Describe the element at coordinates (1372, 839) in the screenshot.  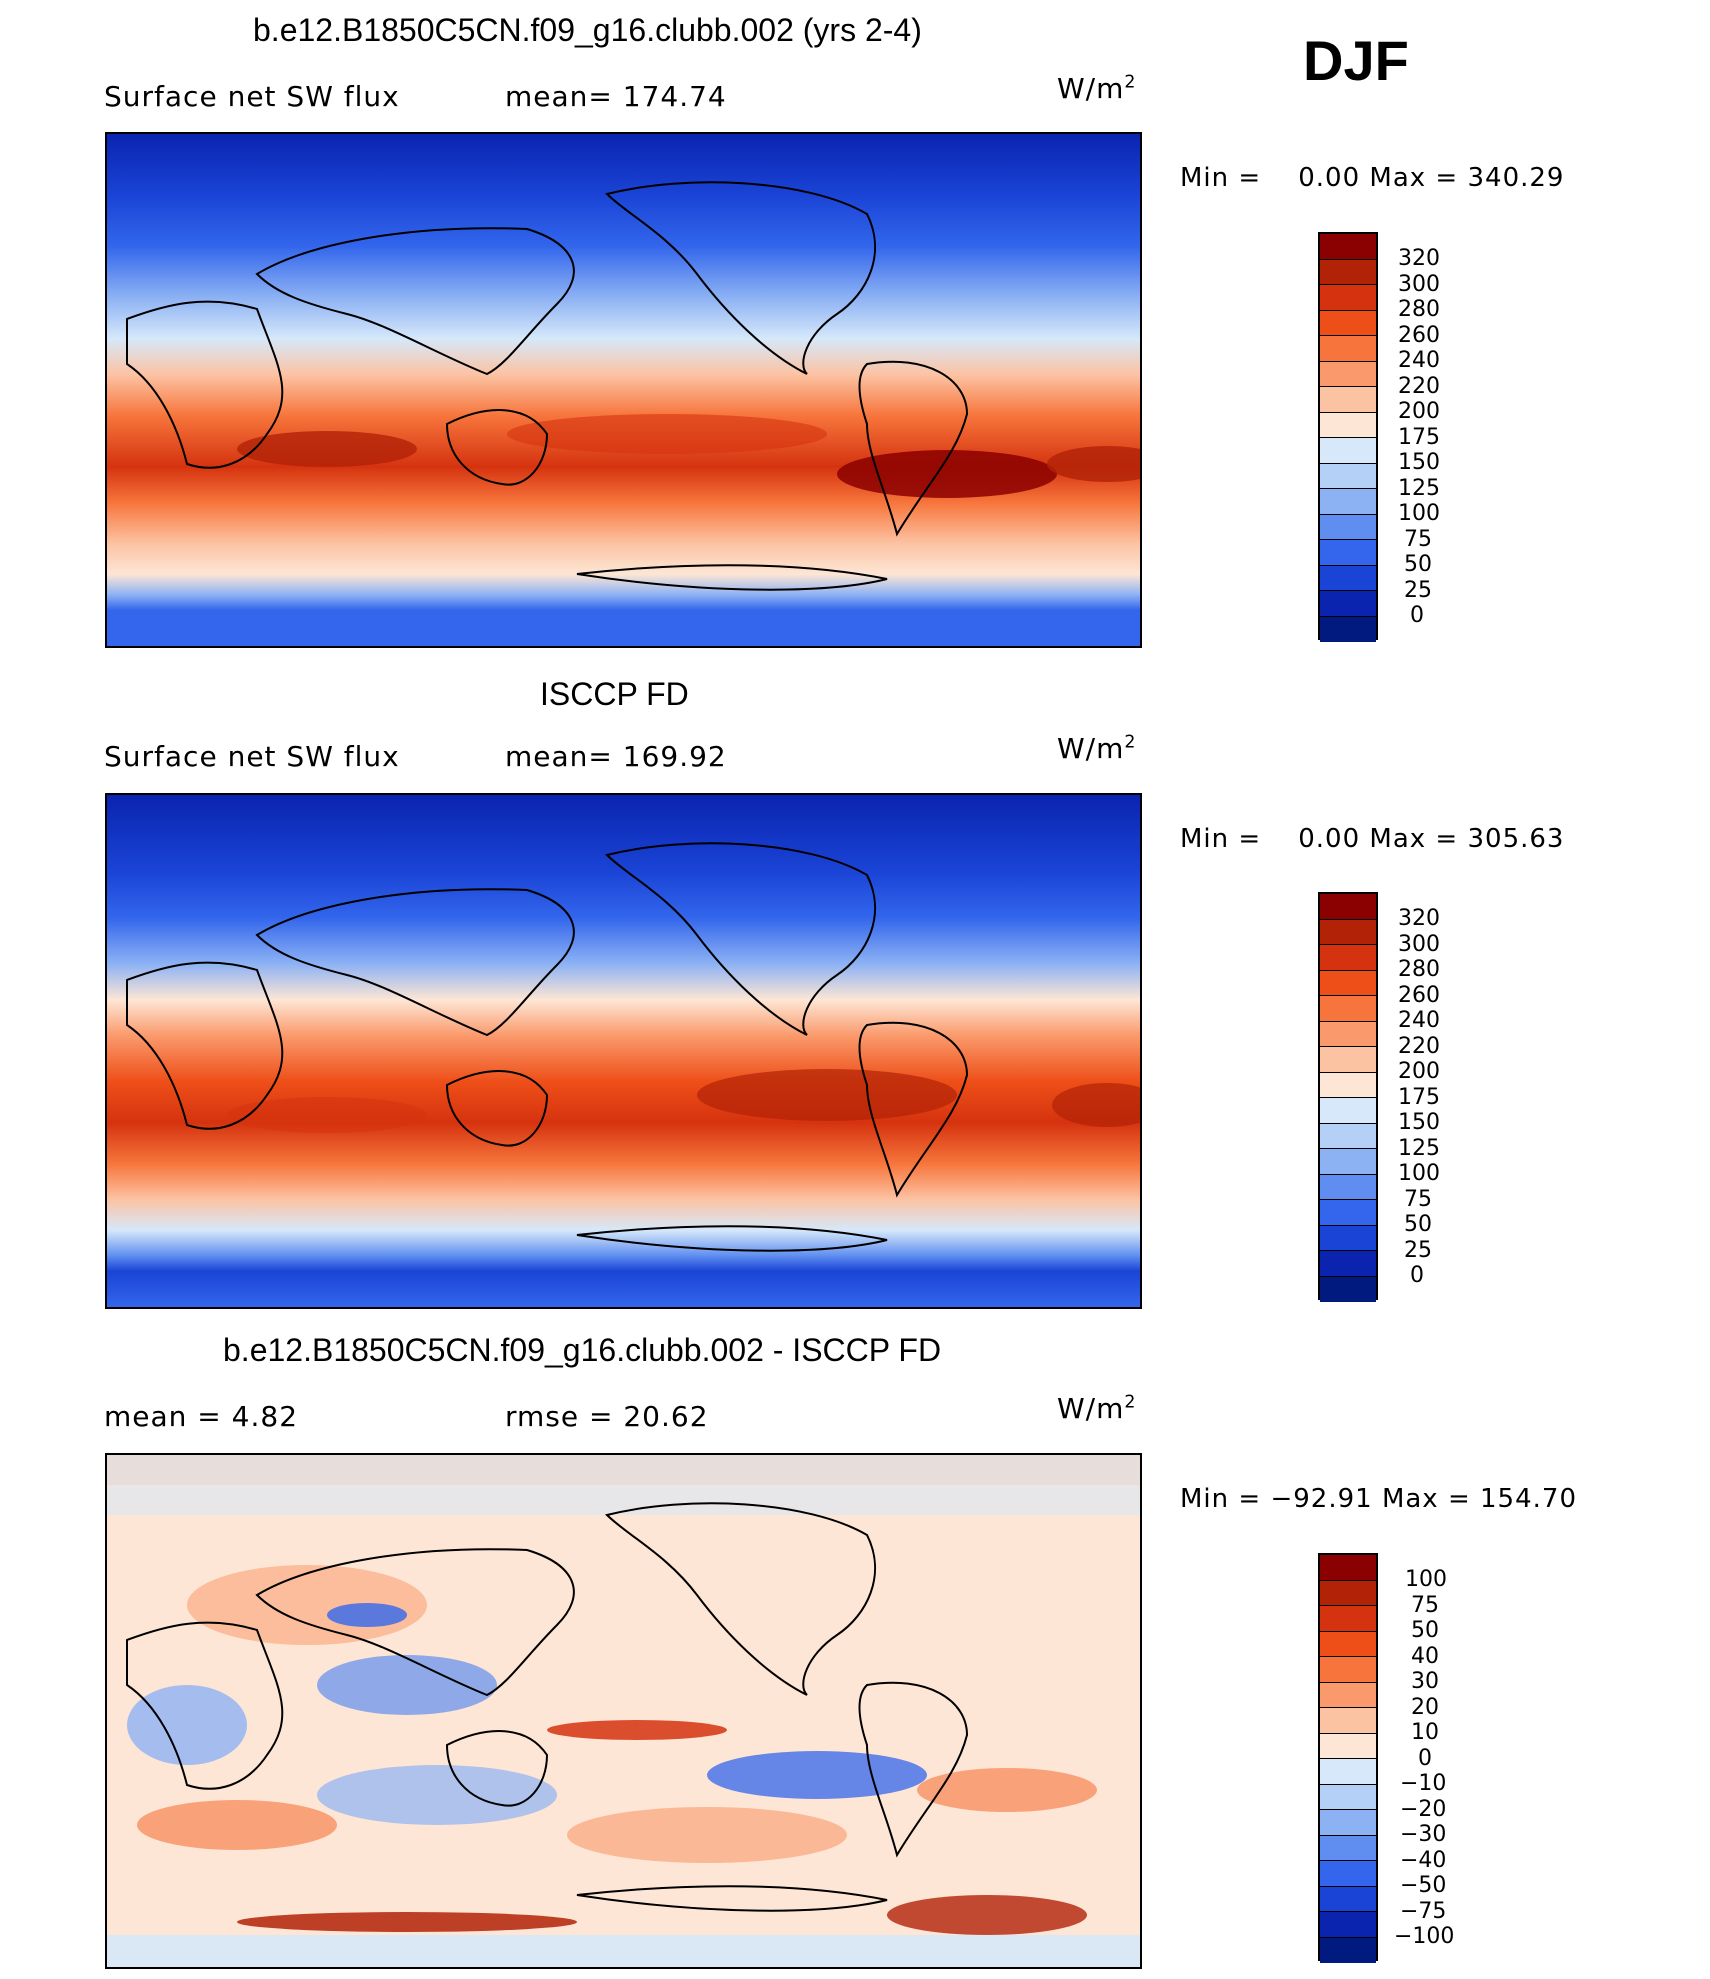
I see `panel-2-minmax: Min = 0.00 Max = 305.63` at that location.